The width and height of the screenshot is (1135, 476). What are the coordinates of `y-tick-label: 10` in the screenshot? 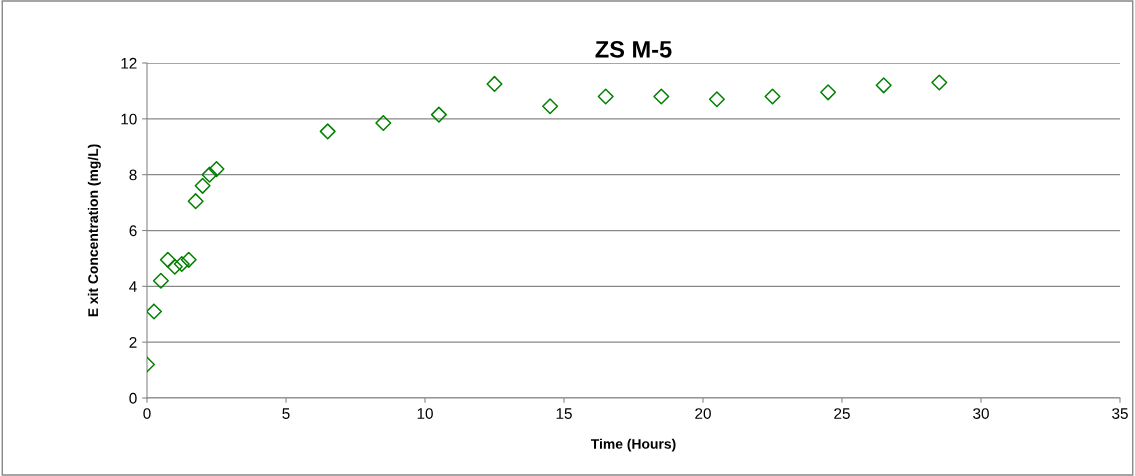 It's located at (129, 119).